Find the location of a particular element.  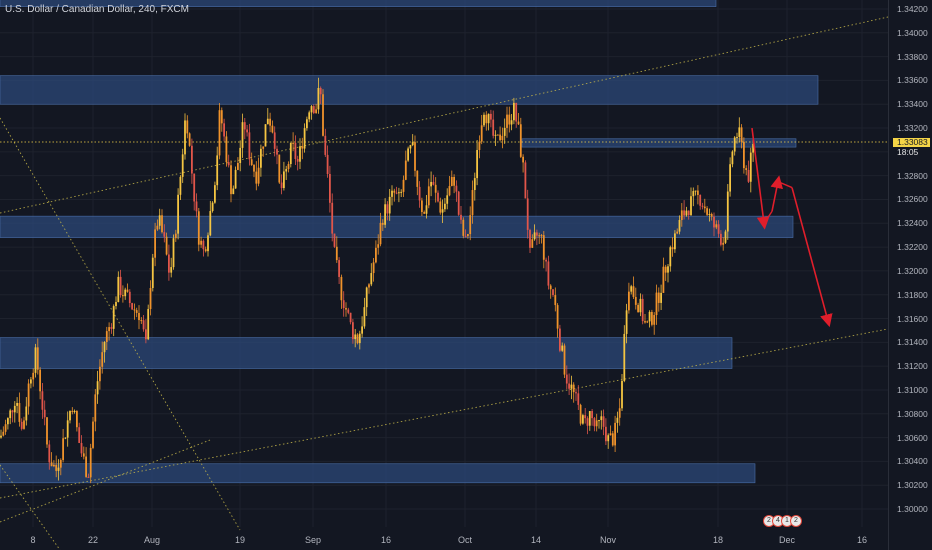

time-tick-label: 22 is located at coordinates (93, 540).